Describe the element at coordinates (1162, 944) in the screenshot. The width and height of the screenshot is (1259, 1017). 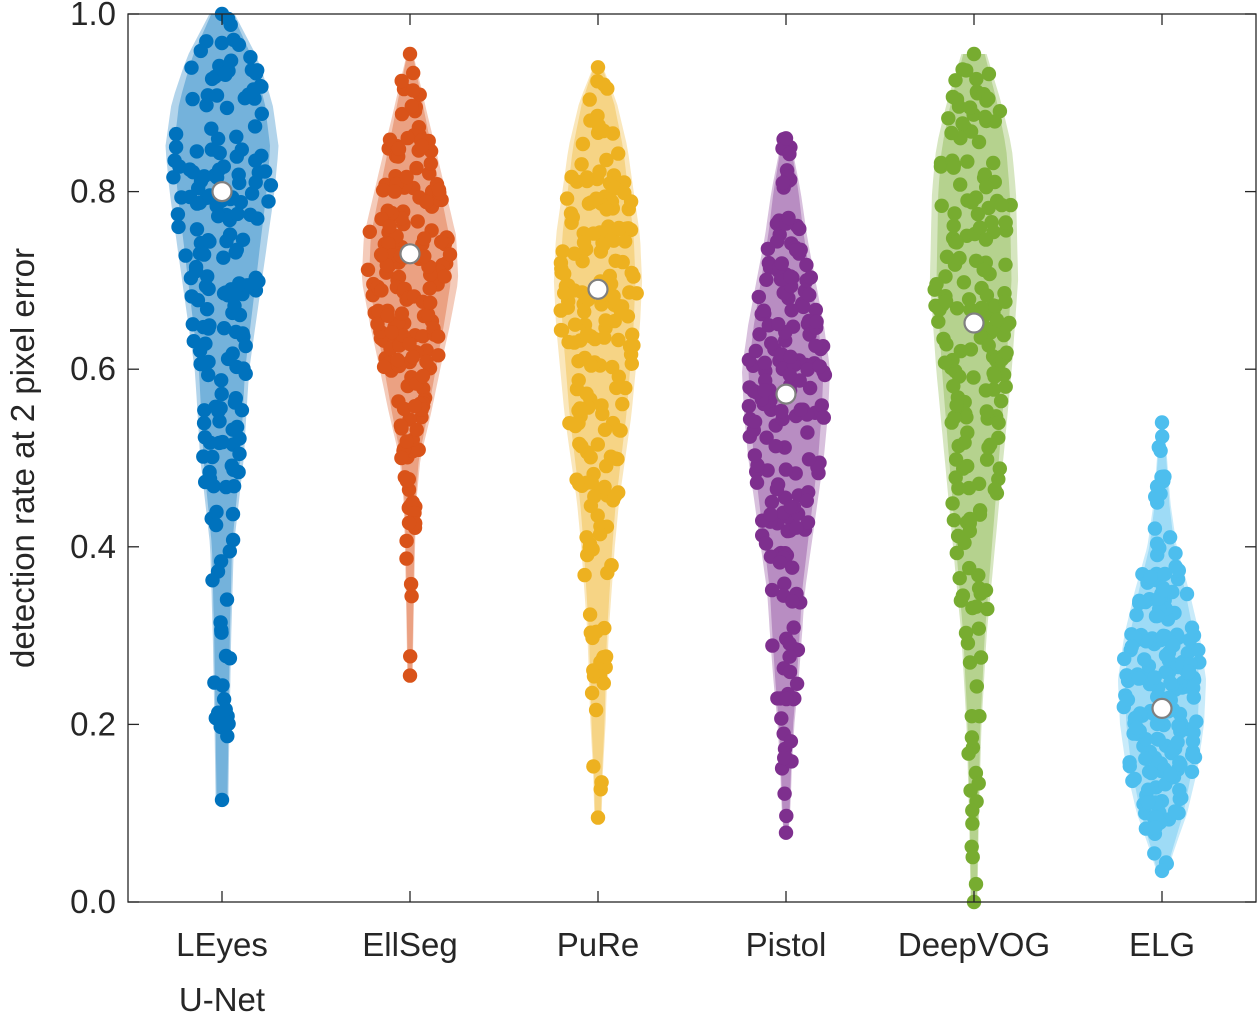
I see `x-tick-label: ELG` at that location.